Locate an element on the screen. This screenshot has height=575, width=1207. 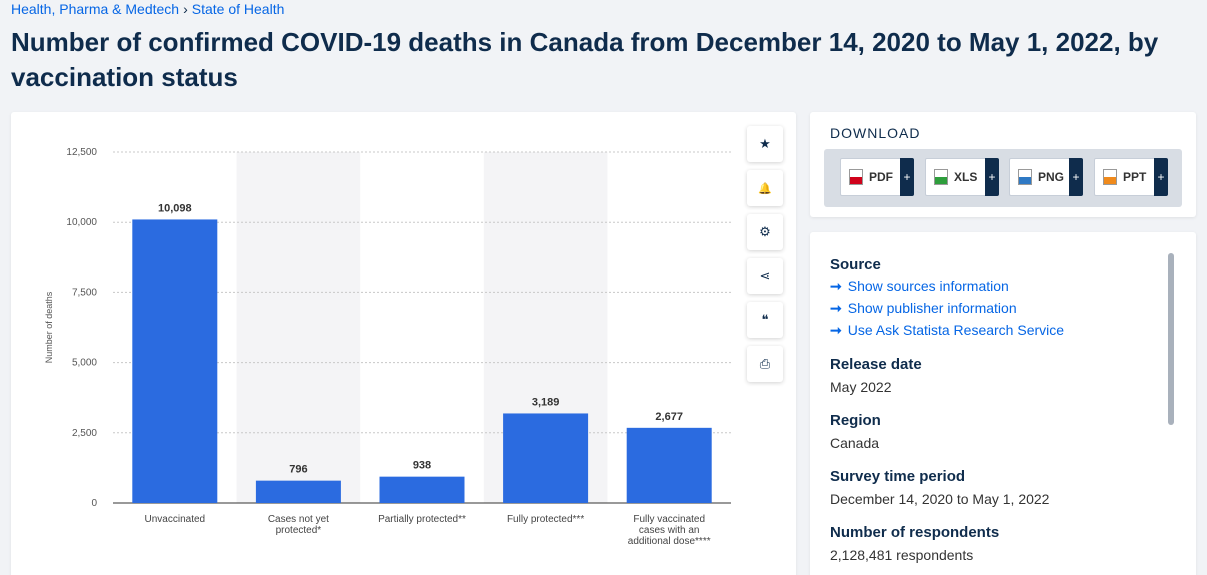
favorite-button: ★ is located at coordinates (765, 144).